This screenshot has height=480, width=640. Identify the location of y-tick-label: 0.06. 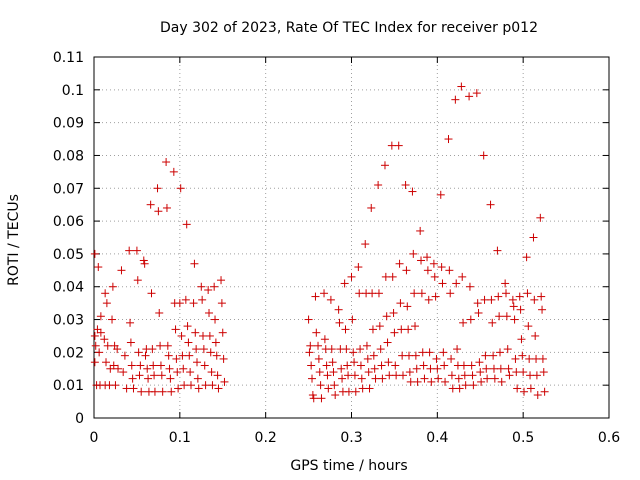
(68, 222).